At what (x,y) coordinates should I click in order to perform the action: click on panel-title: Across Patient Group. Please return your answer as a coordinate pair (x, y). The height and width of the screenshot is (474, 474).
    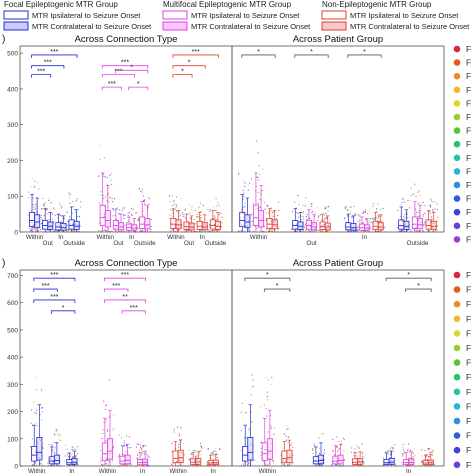
    Looking at the image, I should click on (338, 263).